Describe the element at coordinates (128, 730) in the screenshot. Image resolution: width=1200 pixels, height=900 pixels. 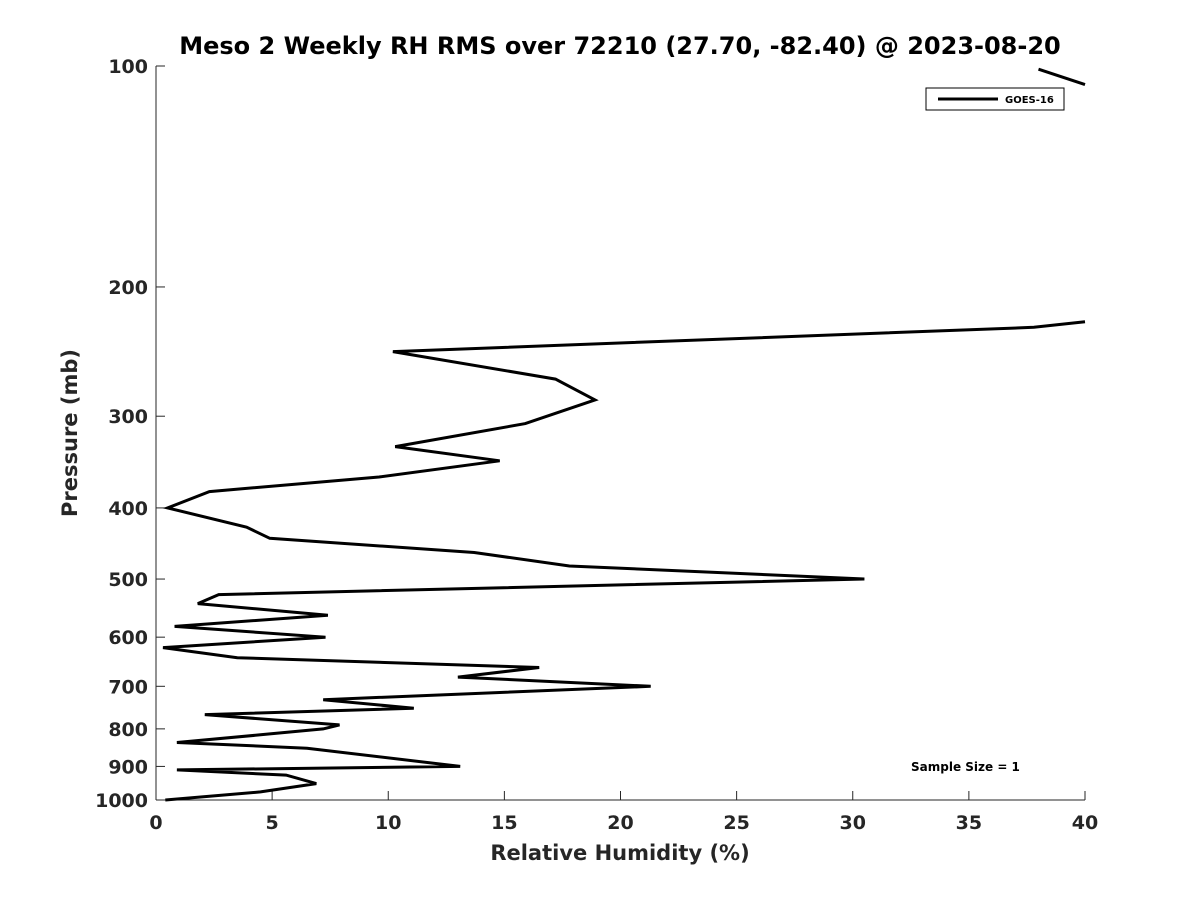
I see `y-tick-label: 800` at that location.